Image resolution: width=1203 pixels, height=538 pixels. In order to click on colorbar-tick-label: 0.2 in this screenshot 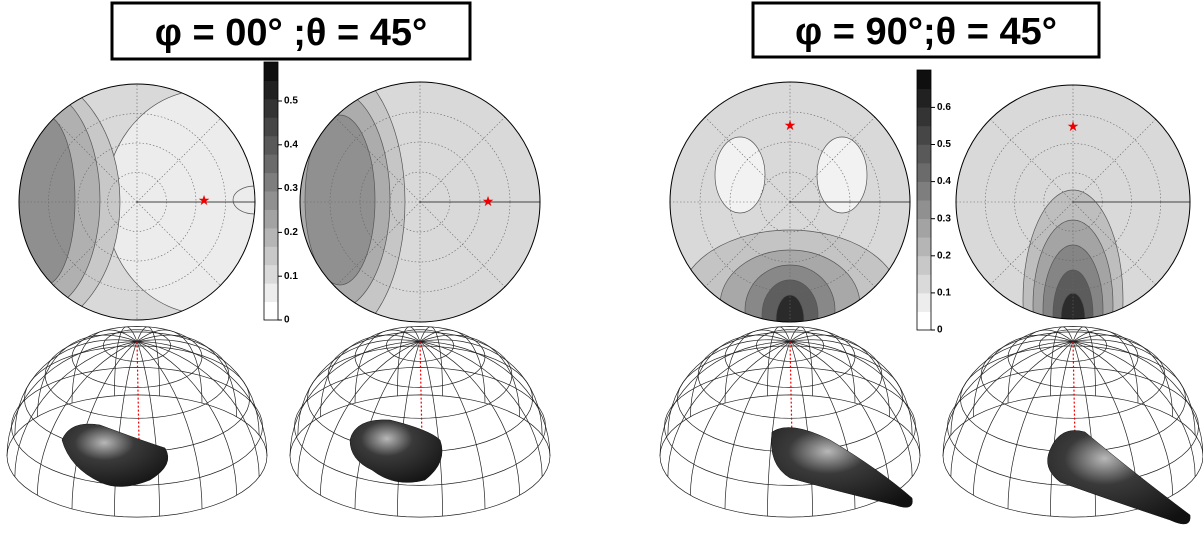, I will do `click(944, 255)`.